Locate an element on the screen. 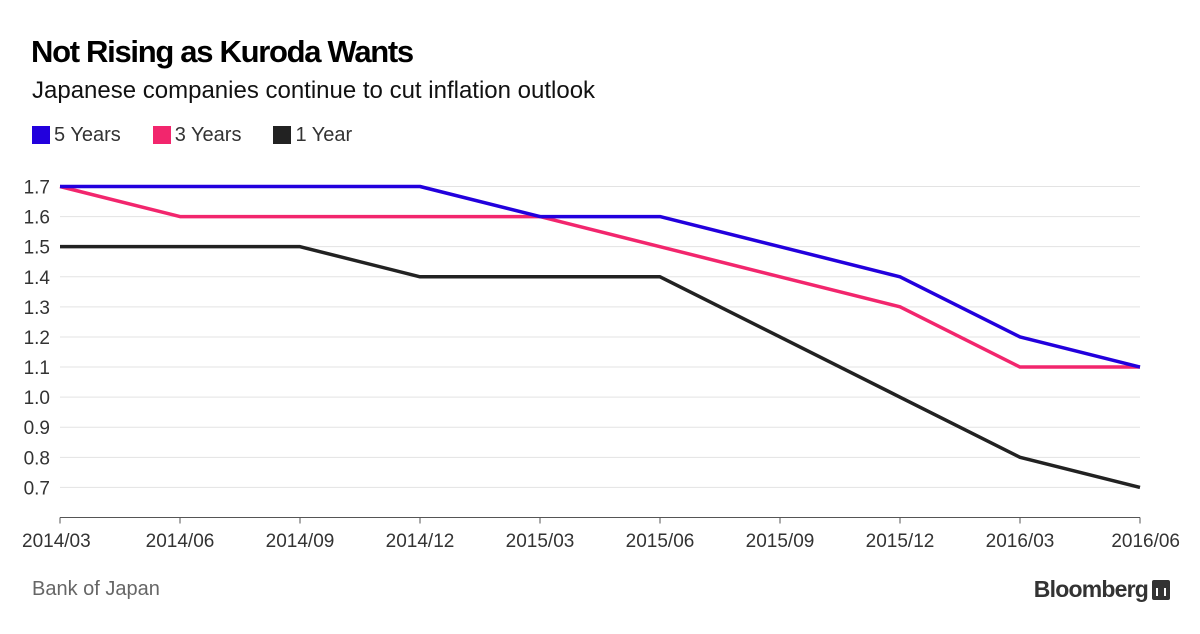 Image resolution: width=1200 pixels, height=634 pixels. legend-swatch-5-years is located at coordinates (41, 135).